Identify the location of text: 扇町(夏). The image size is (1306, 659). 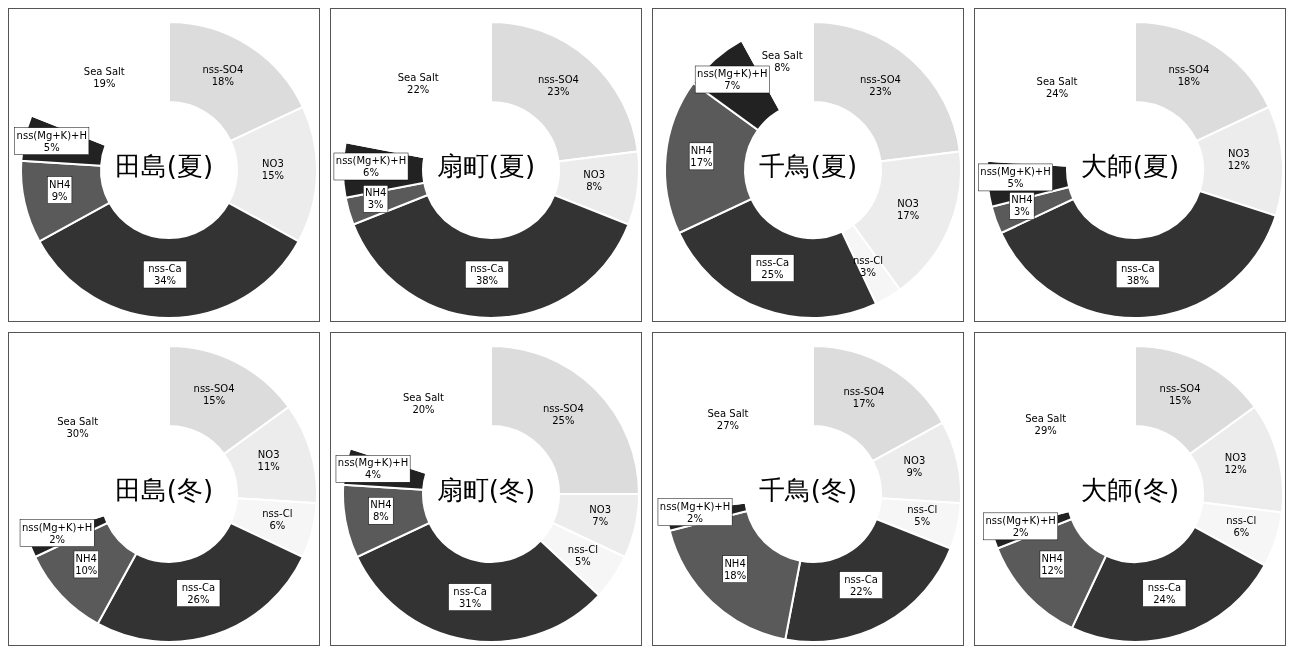
(486, 166).